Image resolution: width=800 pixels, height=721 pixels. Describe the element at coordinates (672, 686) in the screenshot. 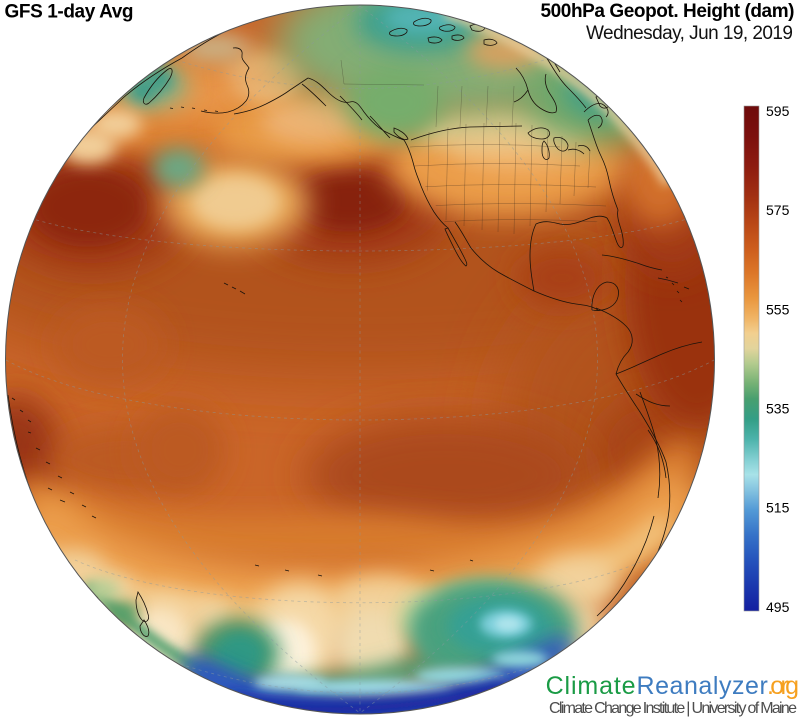

I see `svg-text: ClimateReanalyzer.org` at that location.